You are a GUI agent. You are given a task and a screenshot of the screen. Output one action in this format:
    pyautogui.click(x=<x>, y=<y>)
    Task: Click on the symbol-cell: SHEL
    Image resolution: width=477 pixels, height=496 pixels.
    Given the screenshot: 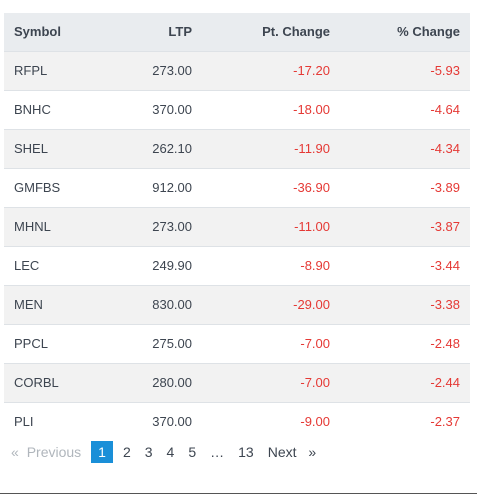 What is the action you would take?
    pyautogui.click(x=31, y=148)
    